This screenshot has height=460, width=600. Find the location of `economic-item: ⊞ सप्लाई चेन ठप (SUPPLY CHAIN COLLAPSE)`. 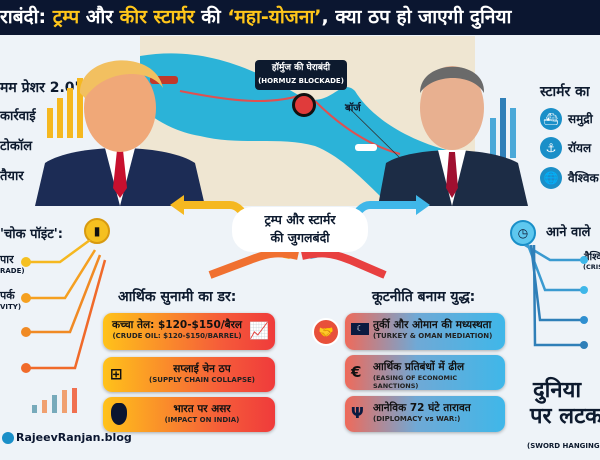

economic-item: ⊞ सप्लाई चेन ठप (SUPPLY CHAIN COLLAPSE) is located at coordinates (189, 374).